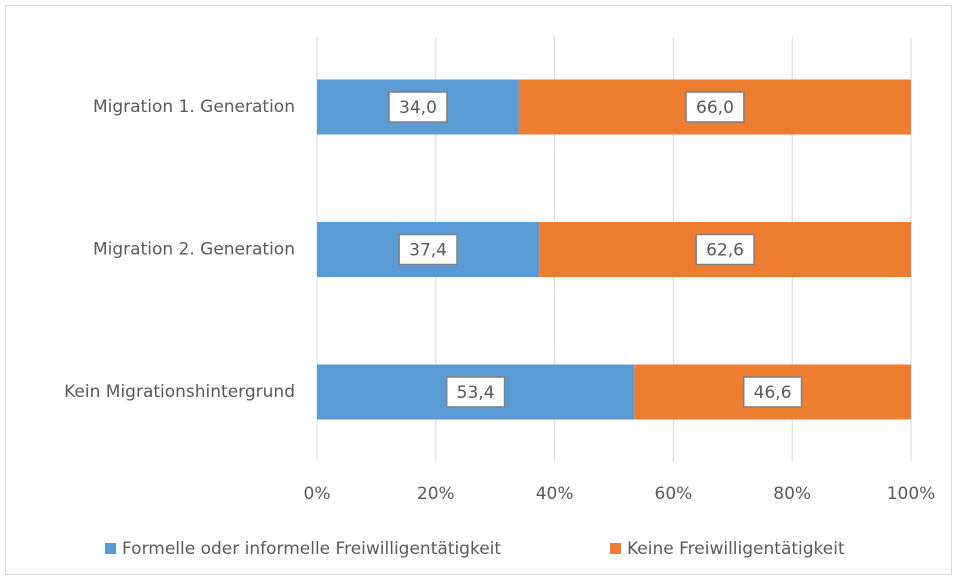  Describe the element at coordinates (674, 494) in the screenshot. I see `x-tick-label: 60%` at that location.